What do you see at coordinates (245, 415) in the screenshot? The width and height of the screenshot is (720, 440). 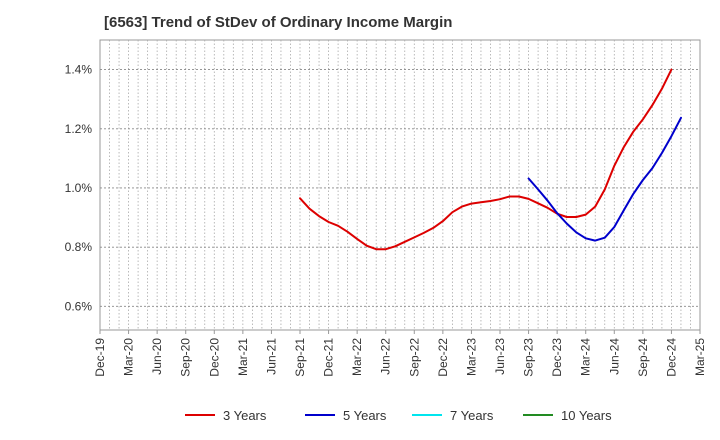 I see `legend-label: 3 Years` at bounding box center [245, 415].